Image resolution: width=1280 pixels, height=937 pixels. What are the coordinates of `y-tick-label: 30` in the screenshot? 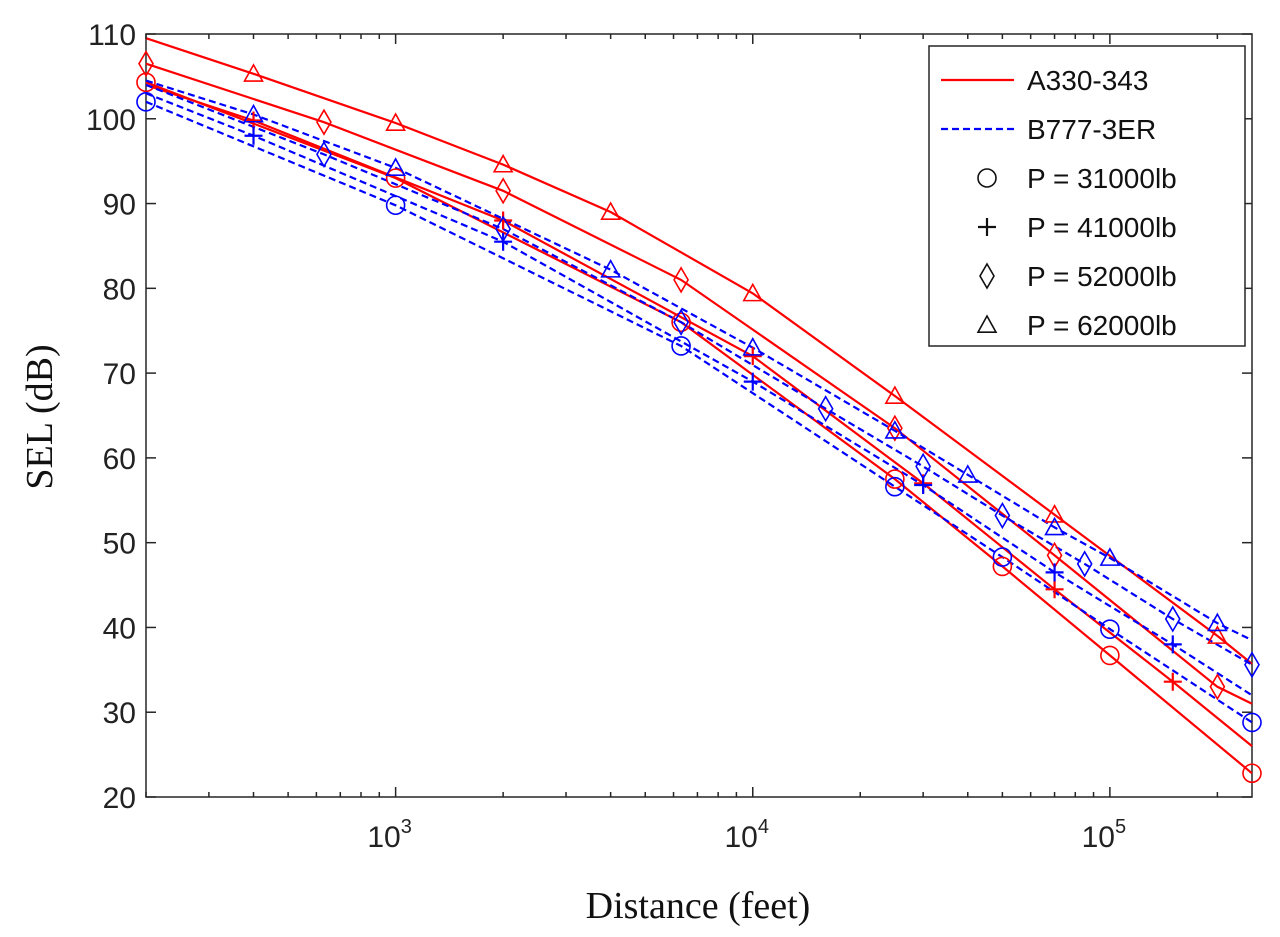 It's located at (119, 713).